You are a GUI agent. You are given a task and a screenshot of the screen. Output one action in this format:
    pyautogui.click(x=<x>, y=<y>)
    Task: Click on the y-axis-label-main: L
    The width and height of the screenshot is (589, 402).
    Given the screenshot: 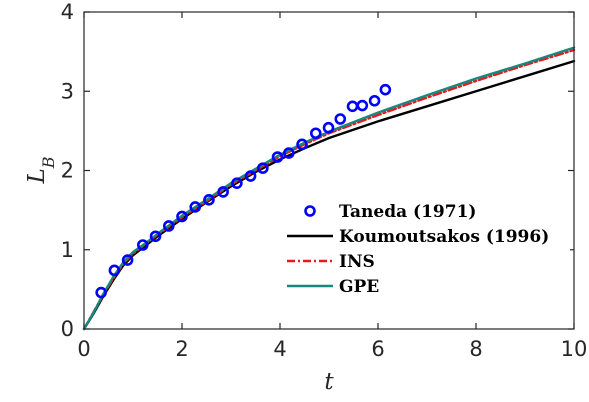 What is the action you would take?
    pyautogui.click(x=37, y=176)
    